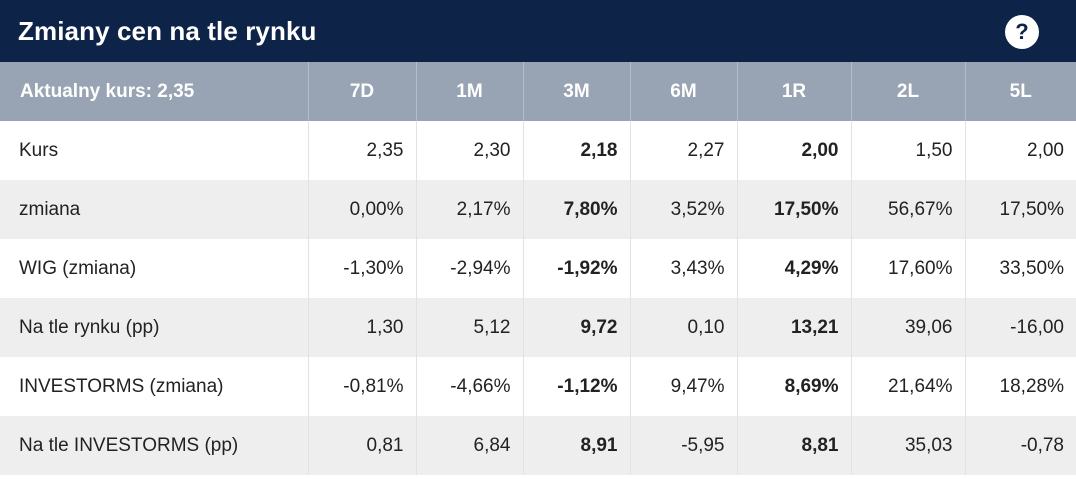 The width and height of the screenshot is (1076, 479). What do you see at coordinates (794, 386) in the screenshot?
I see `value-cell: 8,69%` at bounding box center [794, 386].